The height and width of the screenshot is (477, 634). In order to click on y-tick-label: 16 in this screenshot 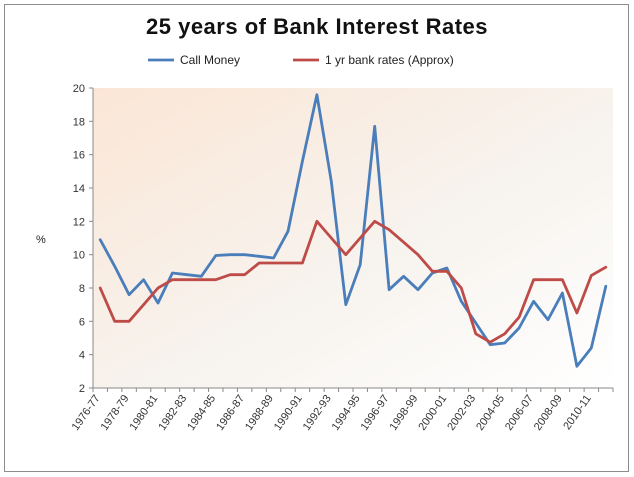, I will do `click(79, 156)`.